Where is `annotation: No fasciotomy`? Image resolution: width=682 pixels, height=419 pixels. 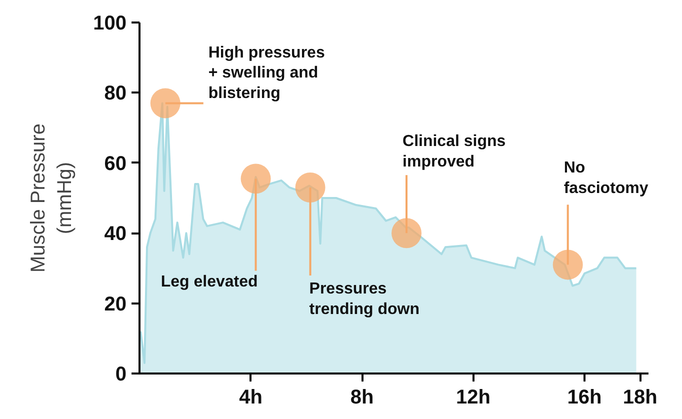 annotation: No fasciotomy is located at coordinates (606, 179).